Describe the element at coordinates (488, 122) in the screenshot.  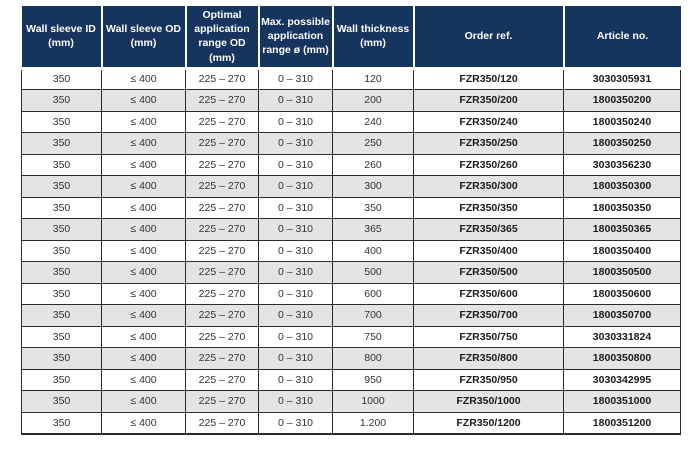
I see `cell-order-ref: FZR350/240` at that location.